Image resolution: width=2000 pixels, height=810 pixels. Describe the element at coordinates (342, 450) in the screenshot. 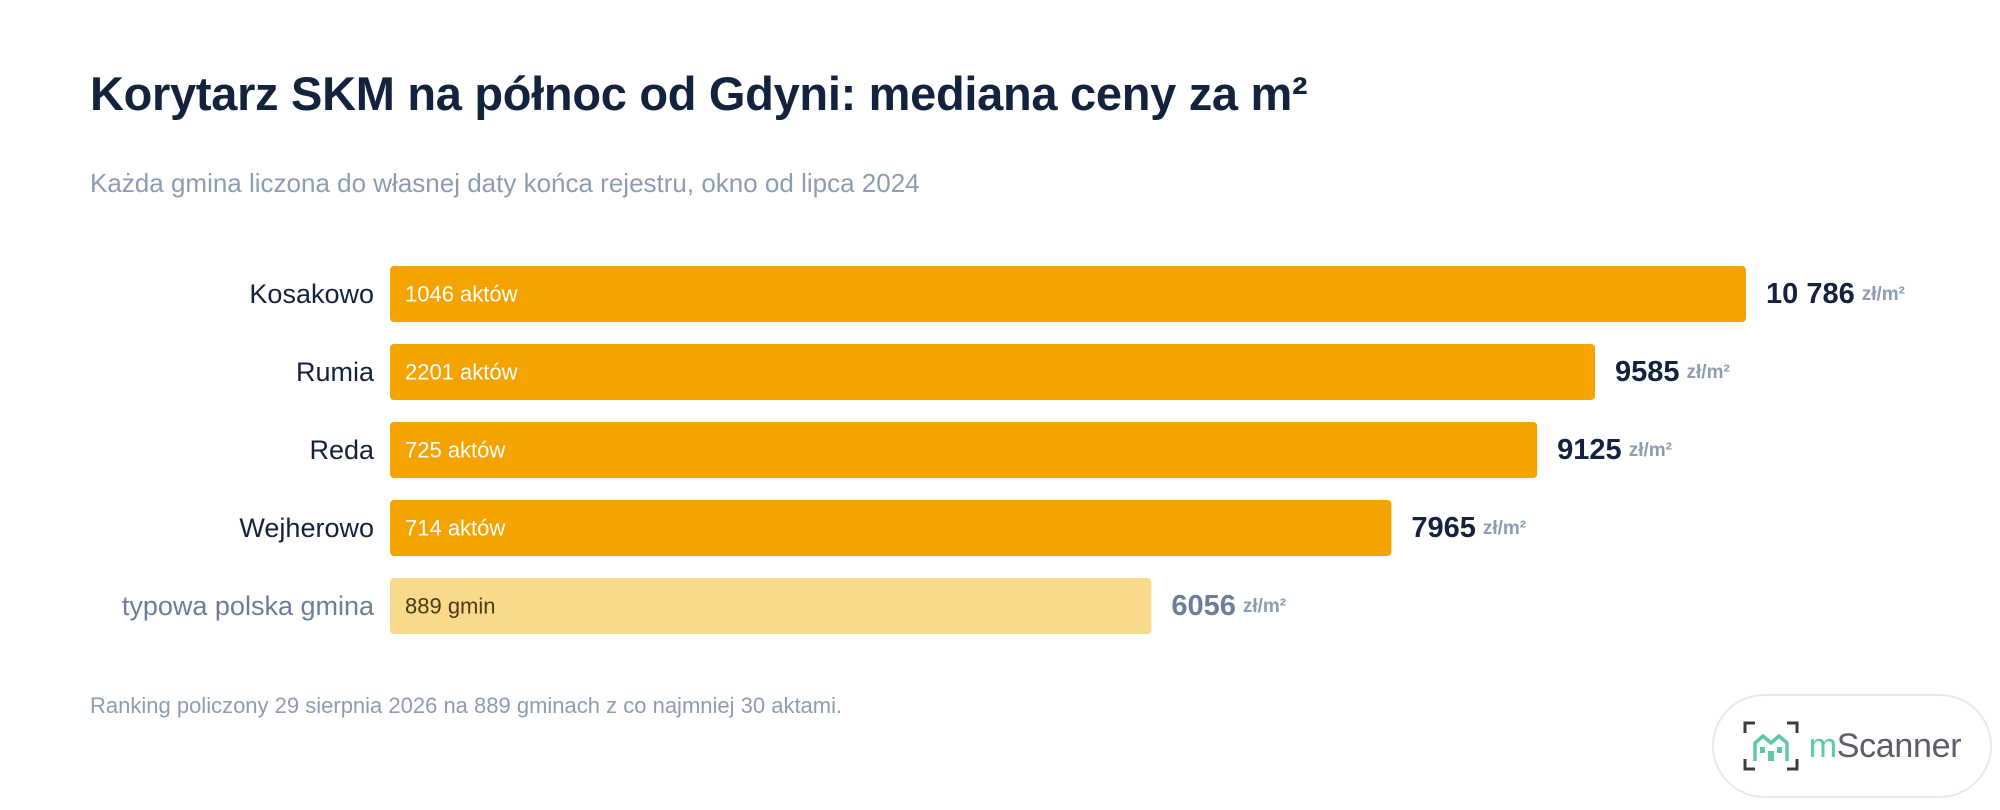

I see `category-label: Reda` at that location.